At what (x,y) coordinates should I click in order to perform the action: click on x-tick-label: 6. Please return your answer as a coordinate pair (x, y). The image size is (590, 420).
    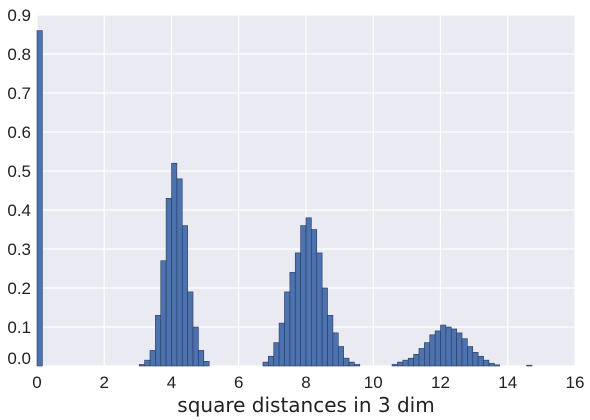
    Looking at the image, I should click on (238, 382).